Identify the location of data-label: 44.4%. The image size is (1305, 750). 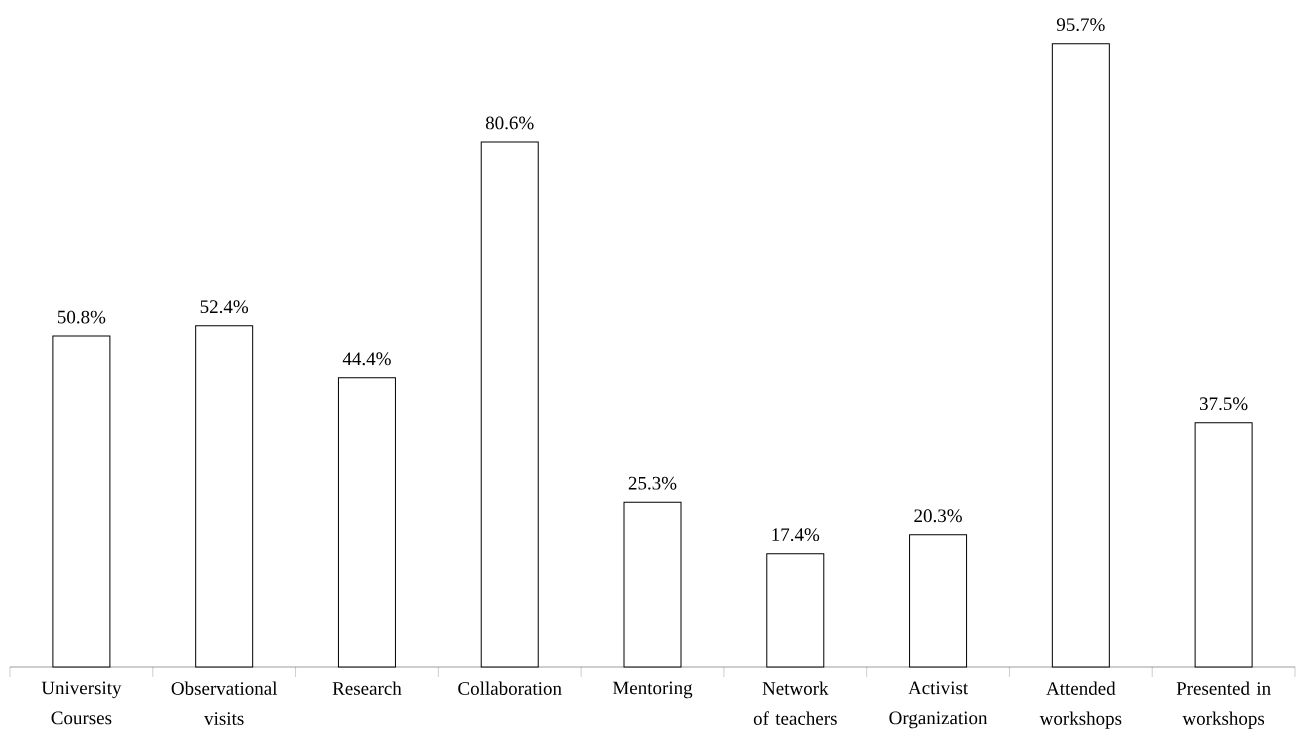
(366, 359).